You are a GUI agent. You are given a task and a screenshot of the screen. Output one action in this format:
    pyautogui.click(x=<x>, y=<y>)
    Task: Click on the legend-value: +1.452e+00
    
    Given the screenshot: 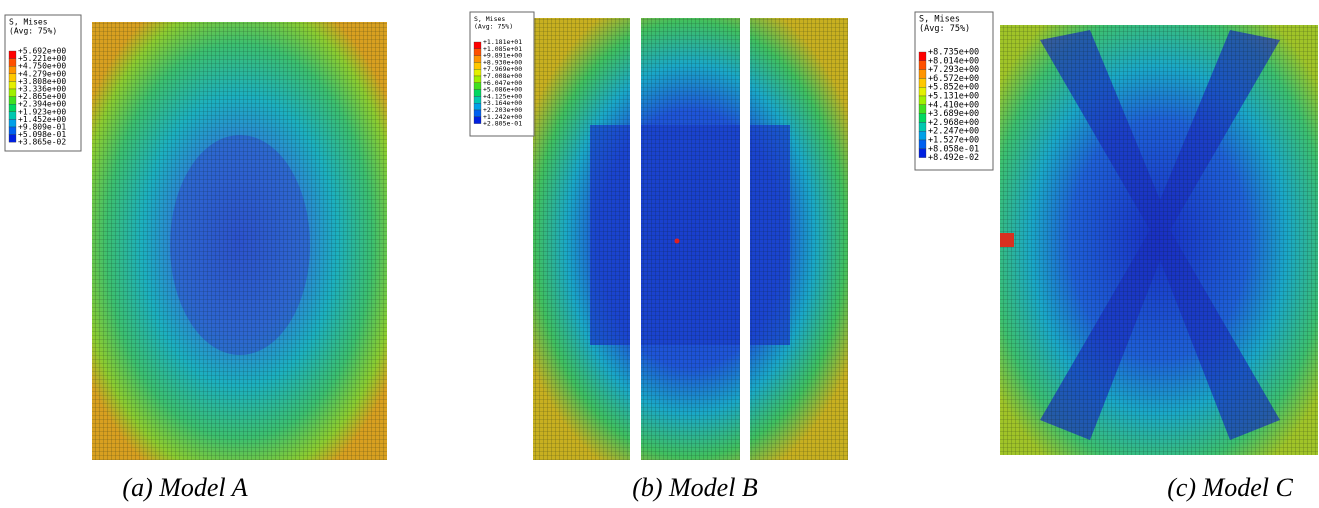 What is the action you would take?
    pyautogui.click(x=42, y=119)
    